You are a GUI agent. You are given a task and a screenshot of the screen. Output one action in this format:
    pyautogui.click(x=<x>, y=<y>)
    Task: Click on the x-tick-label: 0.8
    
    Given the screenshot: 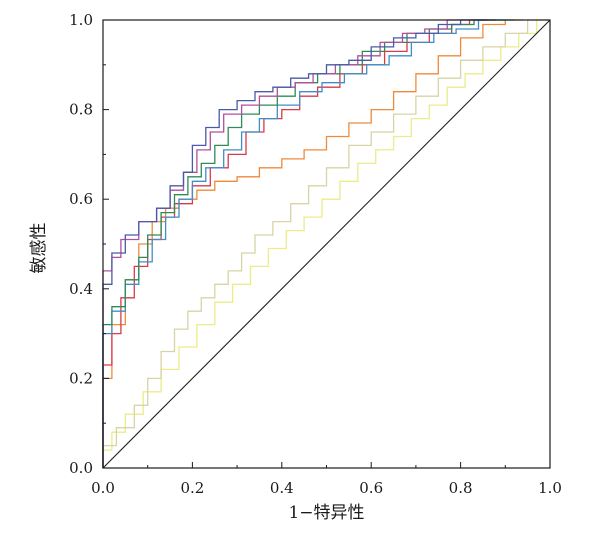 What is the action you would take?
    pyautogui.click(x=461, y=488)
    